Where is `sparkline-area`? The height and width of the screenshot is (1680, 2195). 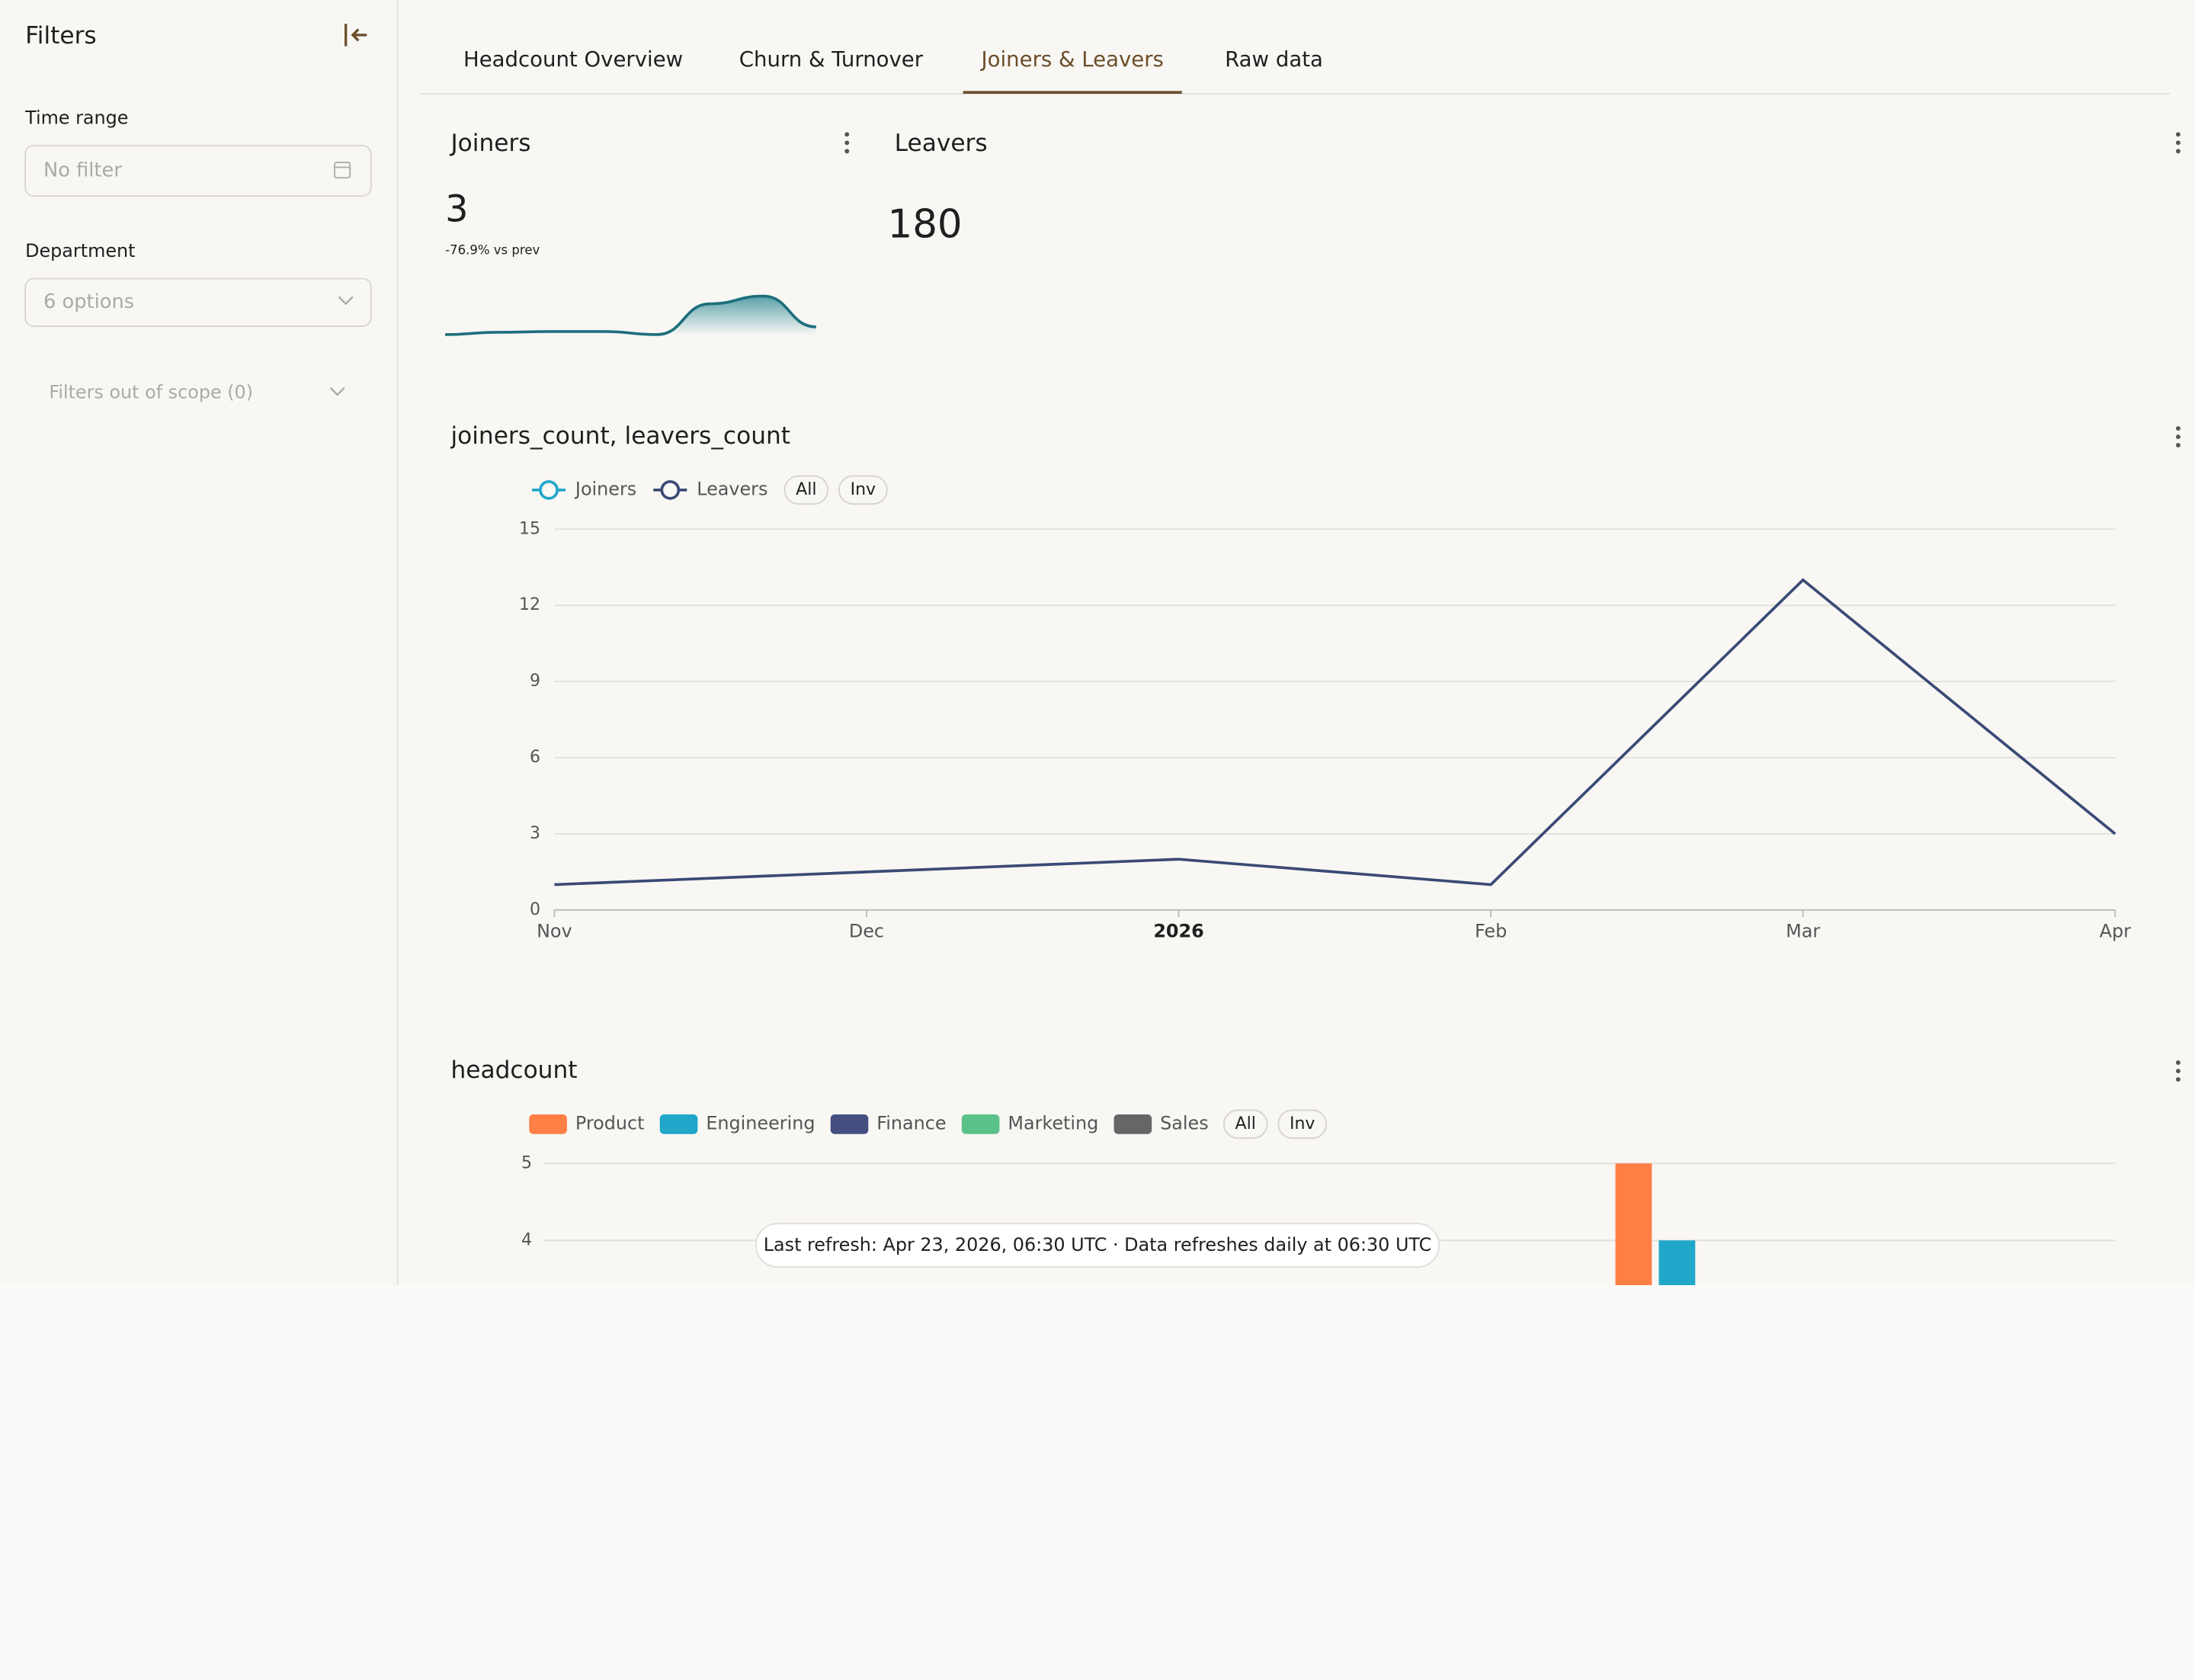 sparkline-area is located at coordinates (630, 315).